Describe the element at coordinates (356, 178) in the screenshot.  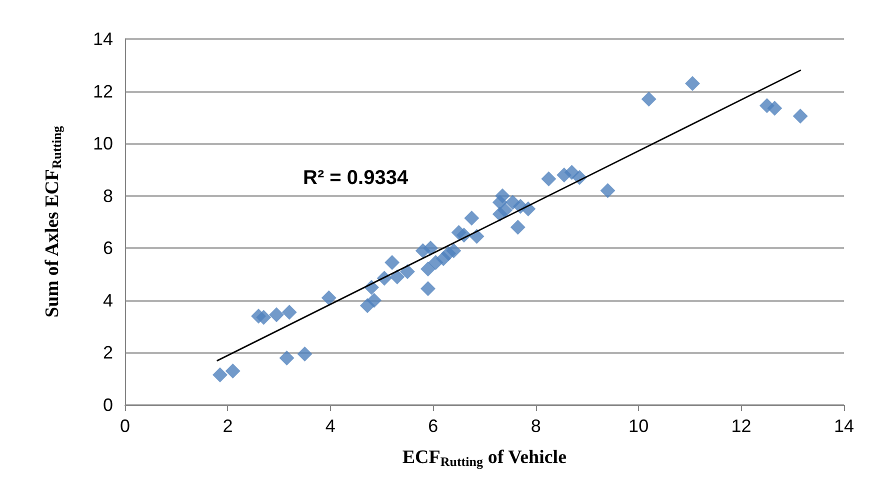
I see `annotation: R² = 0.9334` at that location.